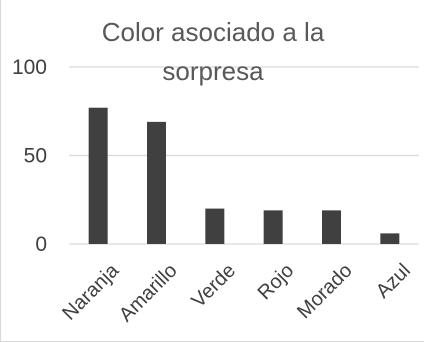 The image size is (424, 342). I want to click on bar-amarillo, so click(156, 182).